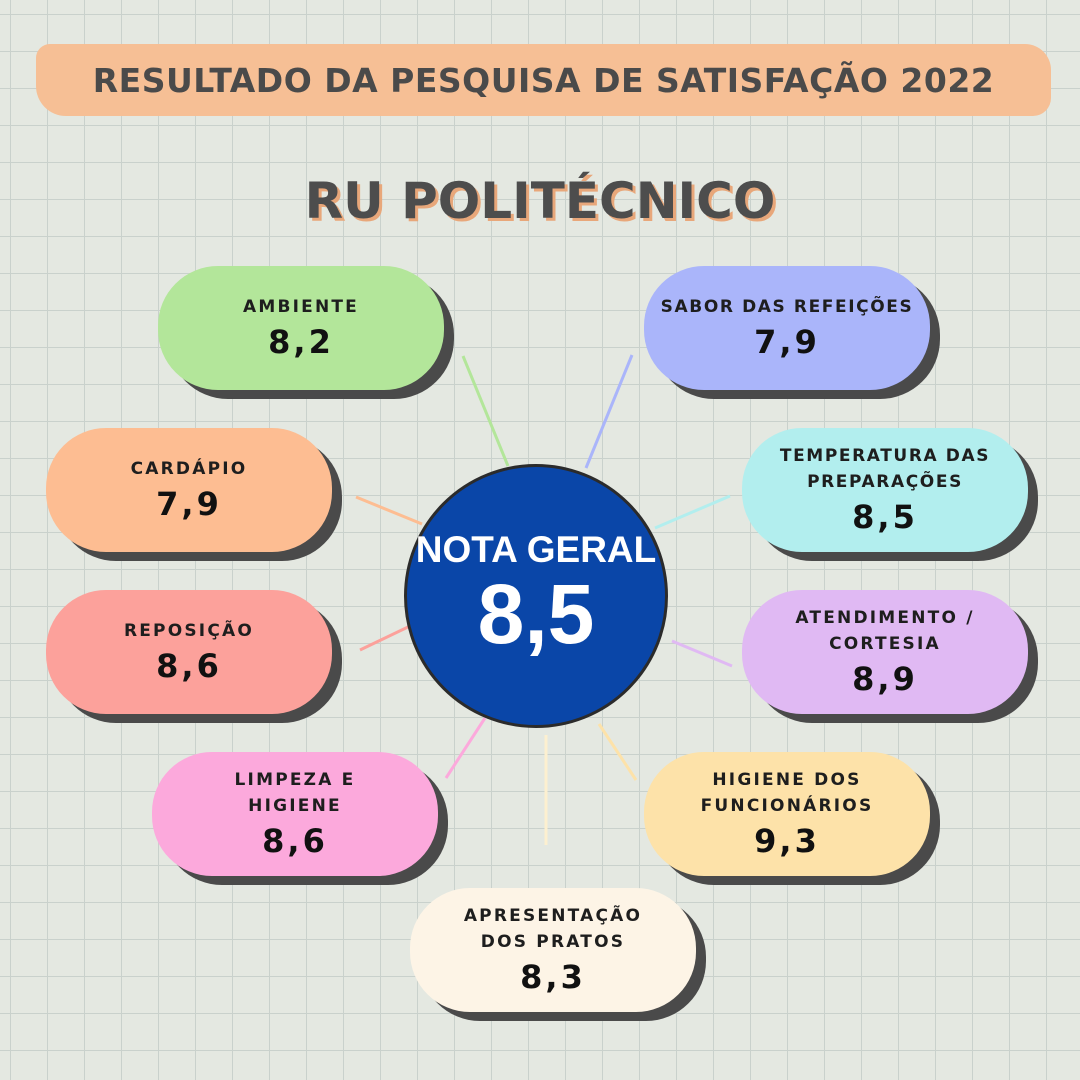  I want to click on ray-sabor, so click(609, 411).